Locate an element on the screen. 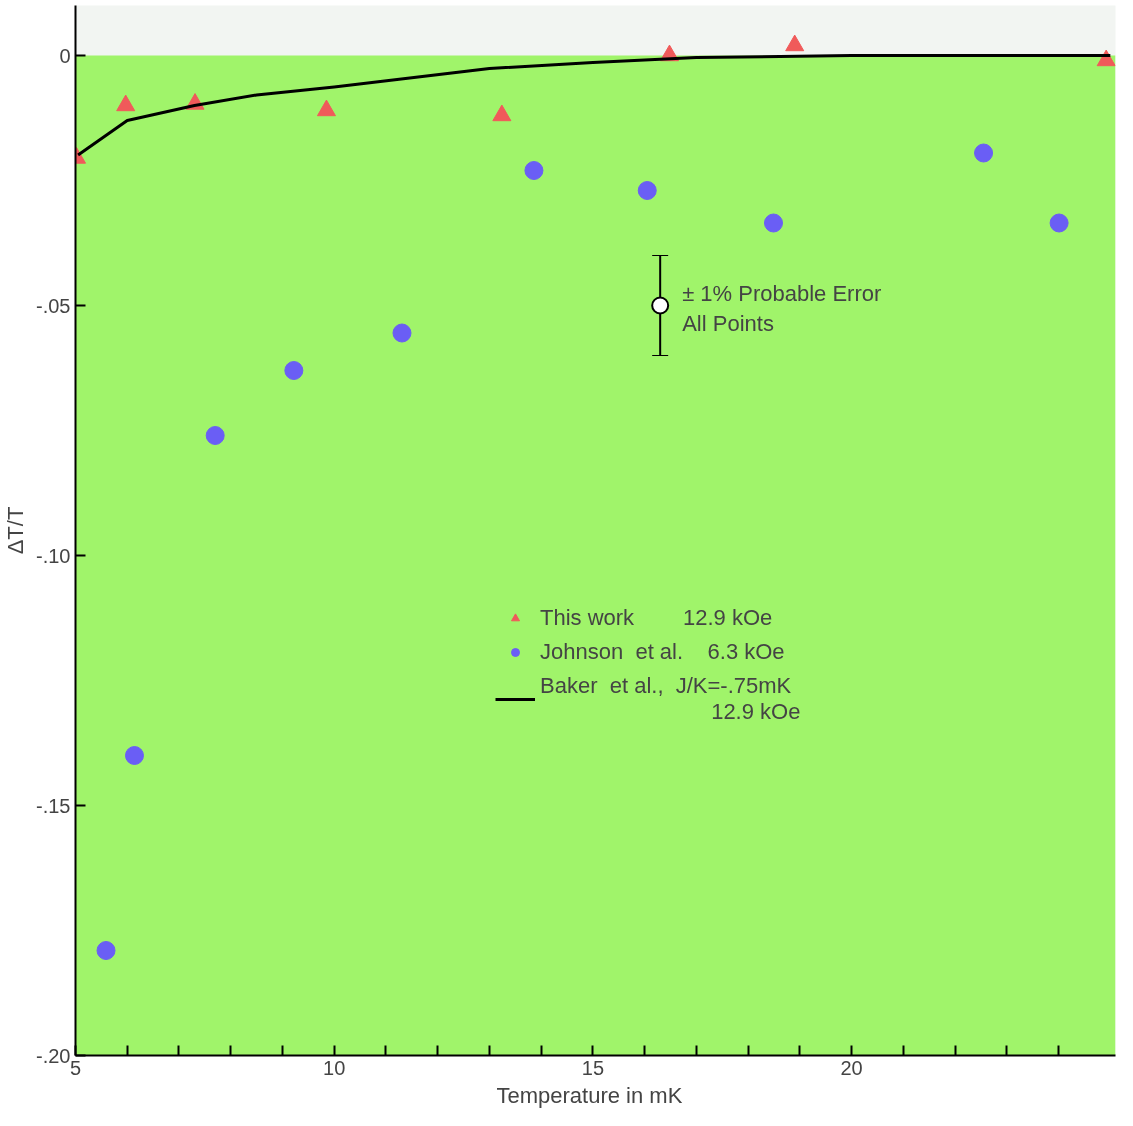 The image size is (1133, 1126). y-tick-label: -.20 is located at coordinates (53, 1055).